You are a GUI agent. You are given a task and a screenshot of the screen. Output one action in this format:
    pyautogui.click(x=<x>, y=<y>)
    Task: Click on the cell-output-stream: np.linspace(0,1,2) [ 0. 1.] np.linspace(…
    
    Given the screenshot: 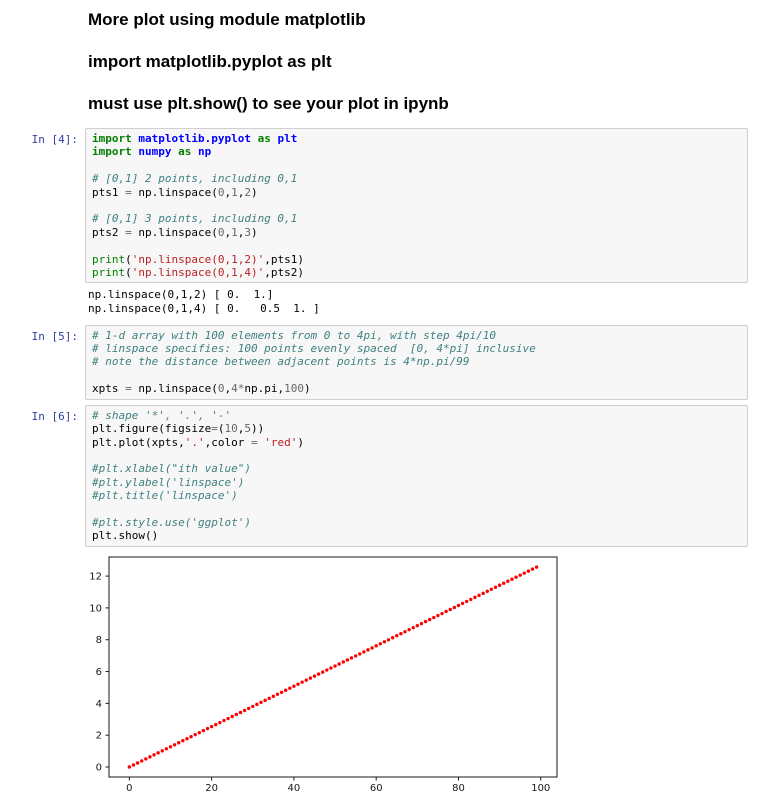 What is the action you would take?
    pyautogui.click(x=434, y=301)
    